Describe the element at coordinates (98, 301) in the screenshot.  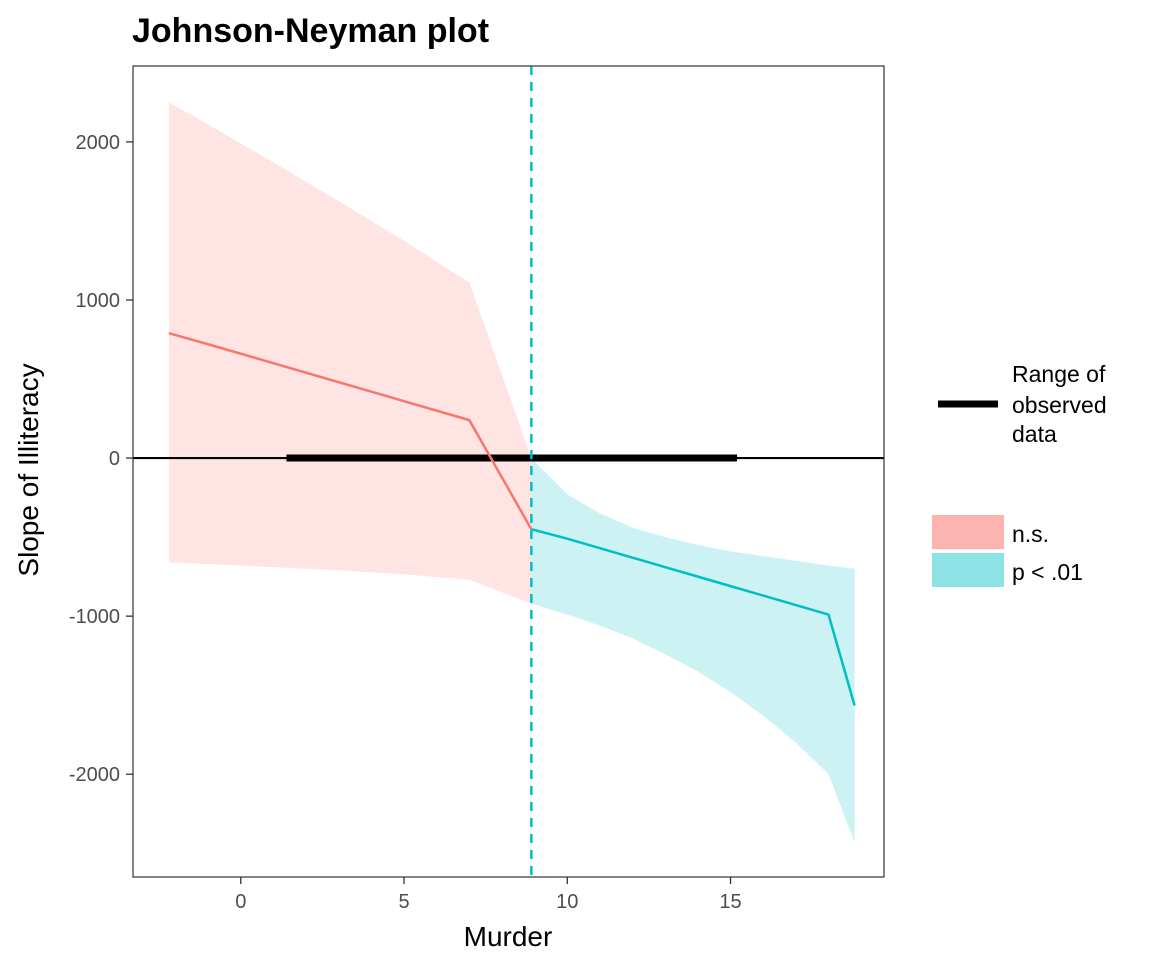
I see `y-tick-label-1000: 1000` at that location.